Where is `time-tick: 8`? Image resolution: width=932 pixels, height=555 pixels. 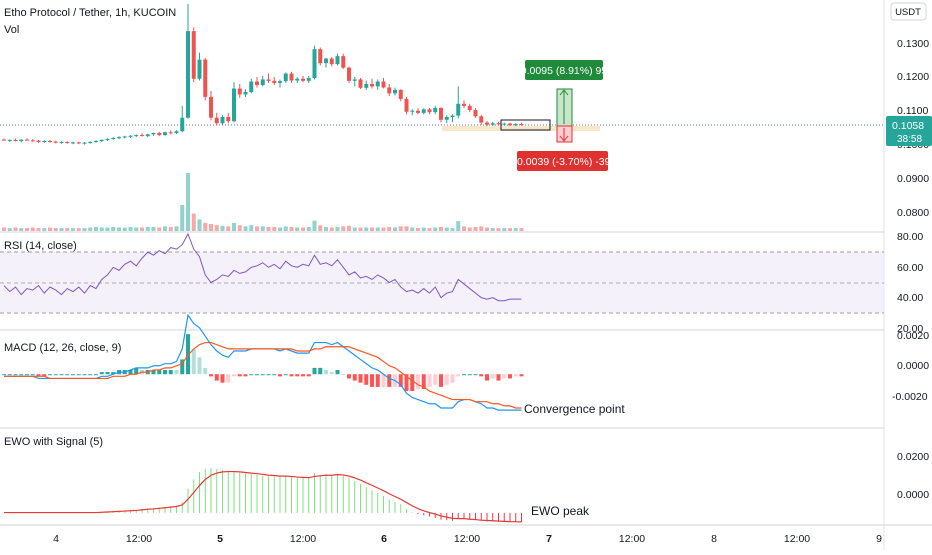 time-tick: 8 is located at coordinates (714, 539).